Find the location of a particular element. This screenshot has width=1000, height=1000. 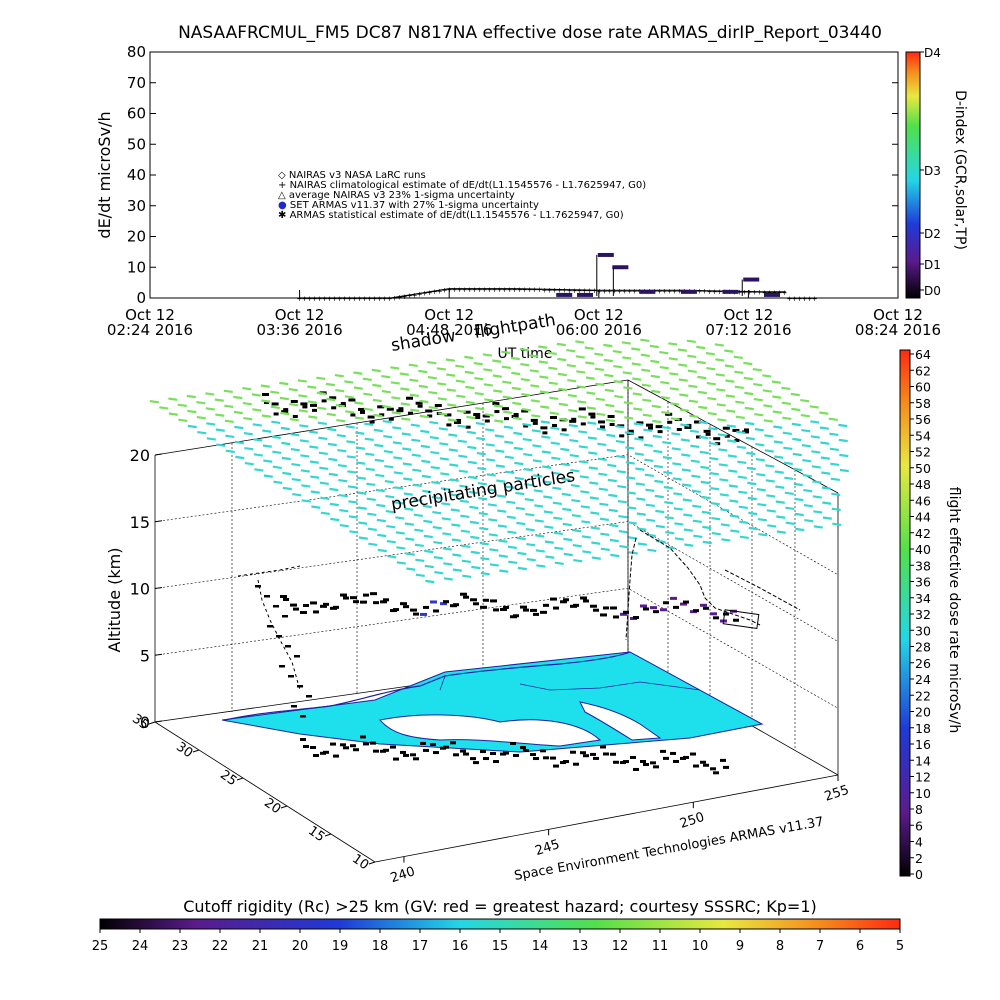

dose-tick-label: 22 is located at coordinates (923, 695).